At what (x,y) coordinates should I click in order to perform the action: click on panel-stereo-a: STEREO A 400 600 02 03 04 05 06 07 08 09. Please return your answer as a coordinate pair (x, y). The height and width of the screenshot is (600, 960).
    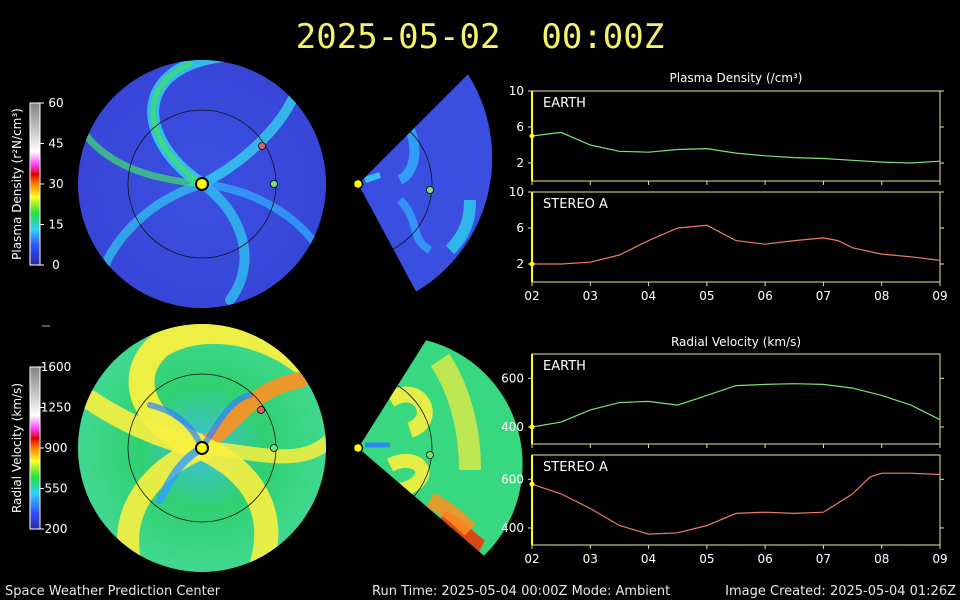
    Looking at the image, I should click on (724, 510).